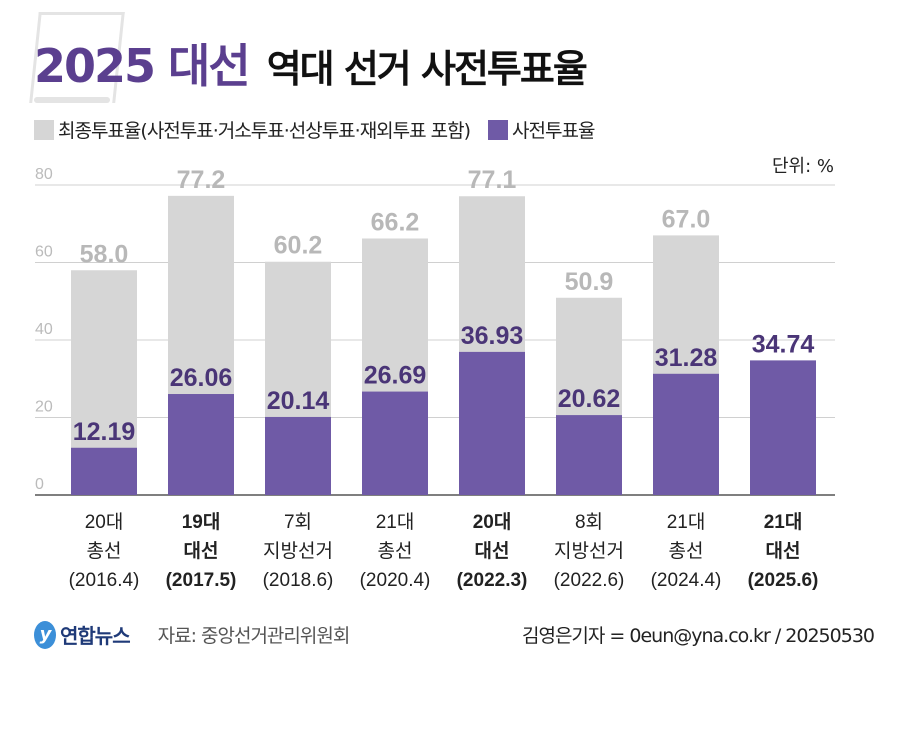 The image size is (900, 745). Describe the element at coordinates (264, 131) in the screenshot. I see `legend-label-total: 최종투표율(사전투표·거소투표·선상투표·재외투표 포함)` at that location.